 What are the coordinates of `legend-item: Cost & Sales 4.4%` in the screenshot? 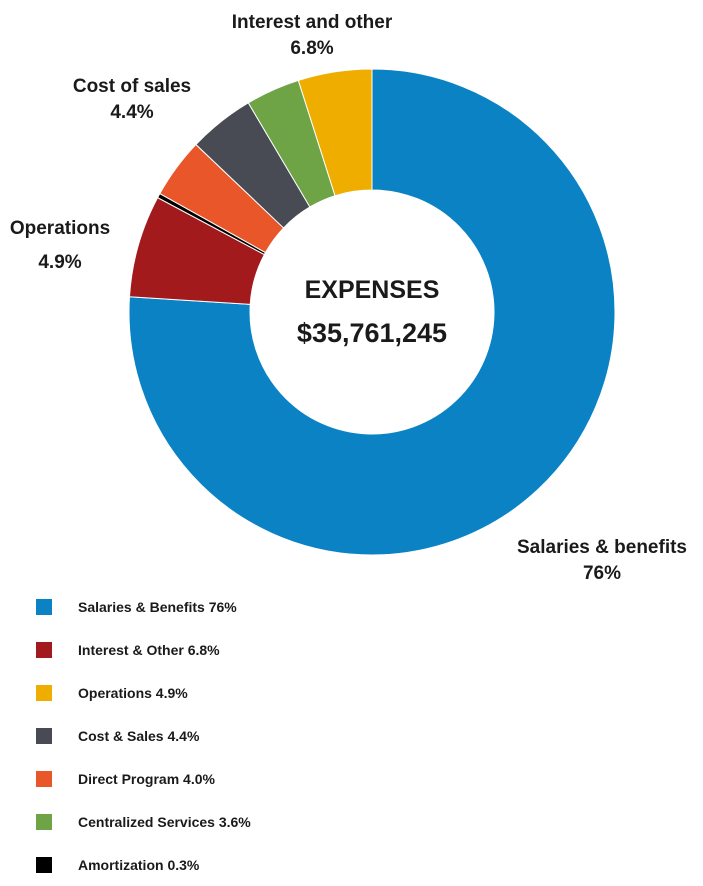 It's located at (246, 735).